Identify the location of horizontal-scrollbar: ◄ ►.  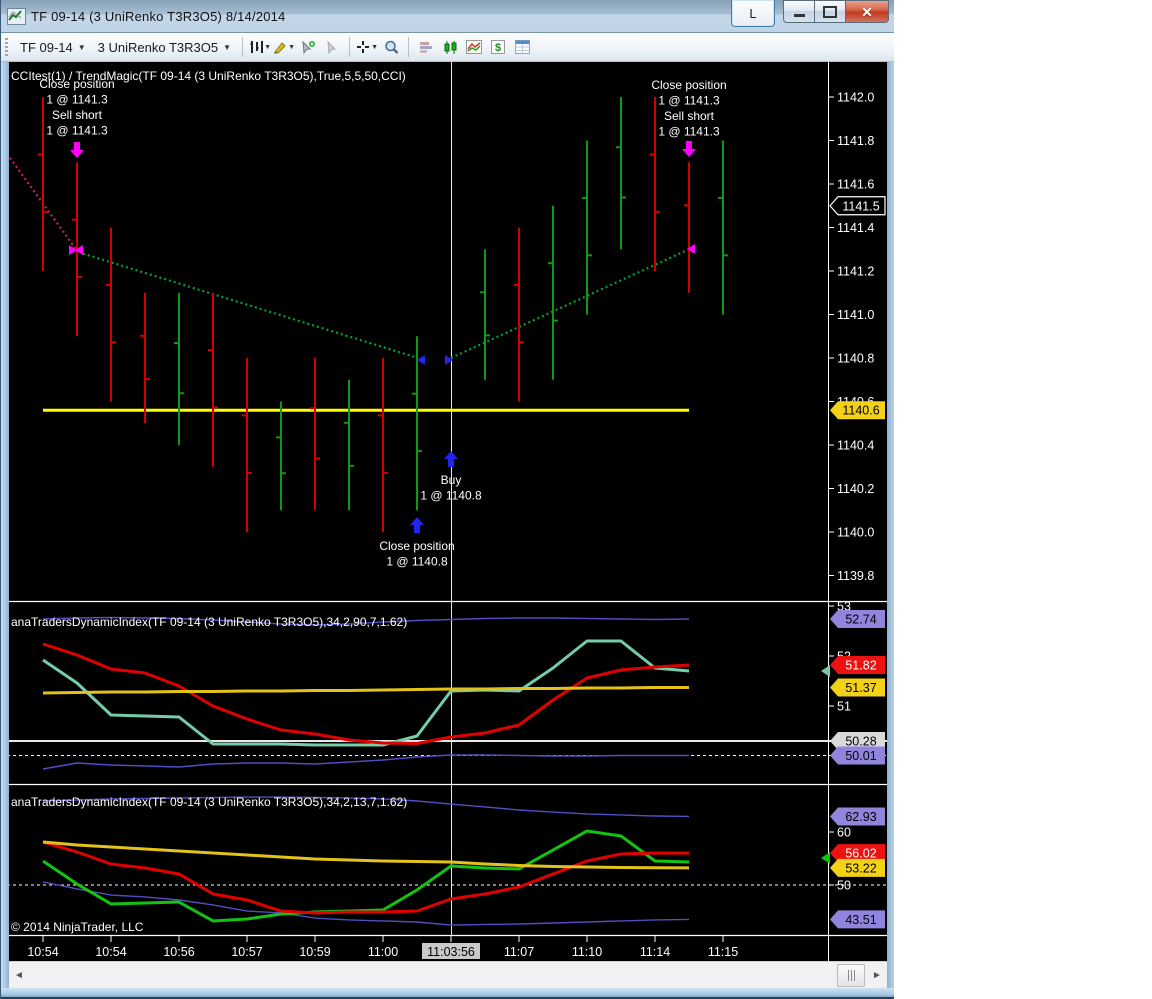
(448, 974).